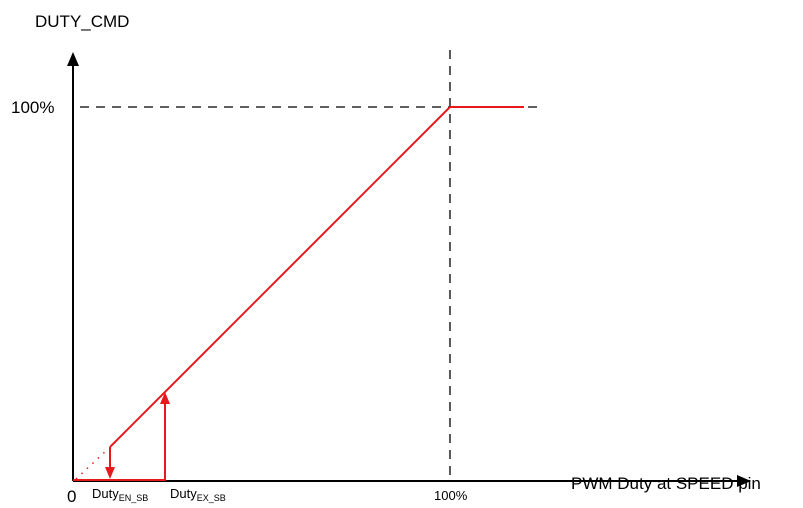 The height and width of the screenshot is (508, 803). I want to click on duty-ex-sb-sub: EX_SB, so click(211, 498).